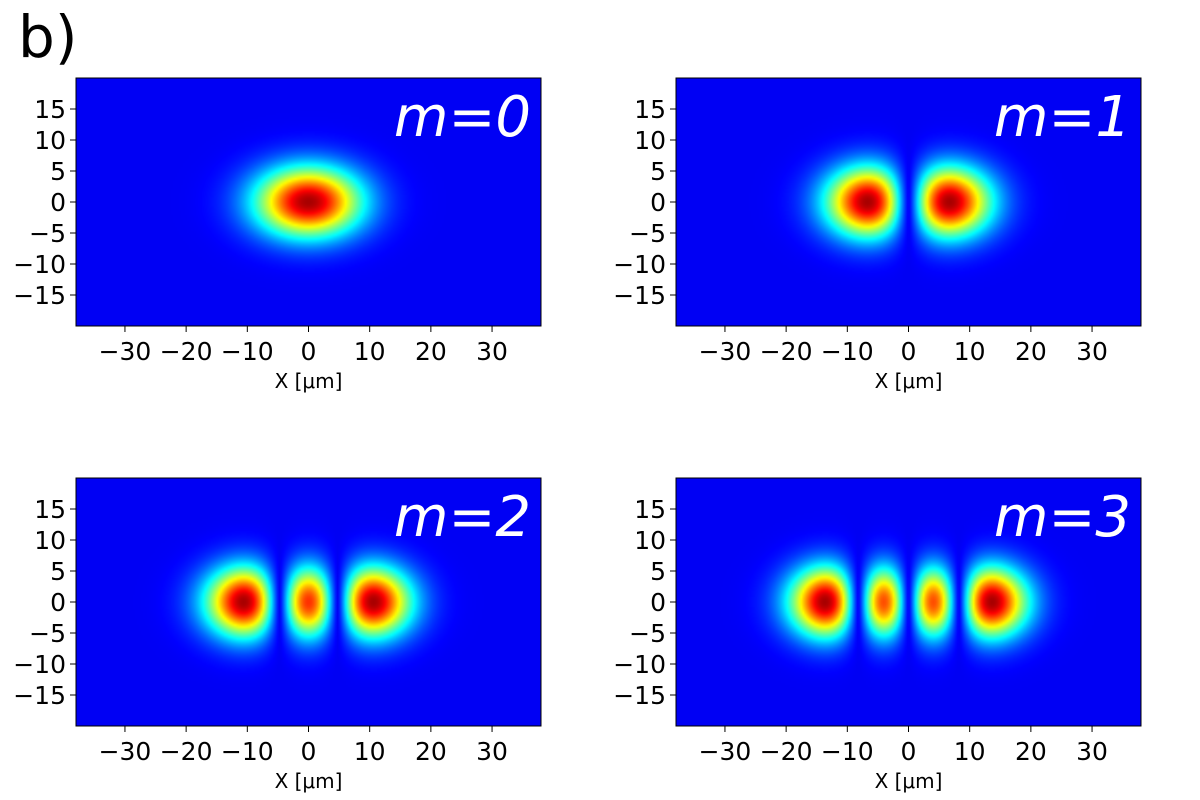 The height and width of the screenshot is (800, 1200). What do you see at coordinates (462, 117) in the screenshot?
I see `mode-label: m=0` at bounding box center [462, 117].